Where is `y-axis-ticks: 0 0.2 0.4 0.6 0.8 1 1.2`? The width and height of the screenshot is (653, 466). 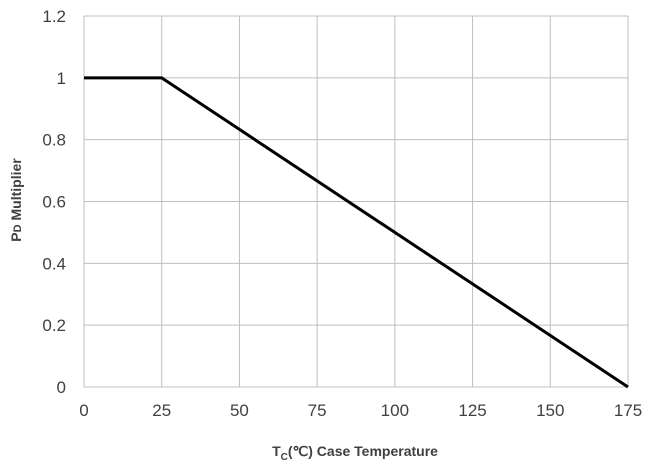 y-axis-ticks: 0 0.2 0.4 0.6 0.8 1 1.2 is located at coordinates (54, 202).